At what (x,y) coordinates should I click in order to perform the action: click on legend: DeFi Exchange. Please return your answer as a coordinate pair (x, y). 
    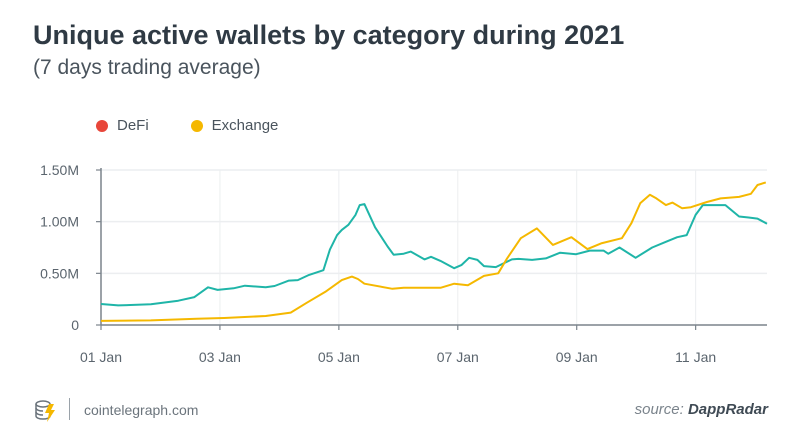
    Looking at the image, I should click on (187, 125).